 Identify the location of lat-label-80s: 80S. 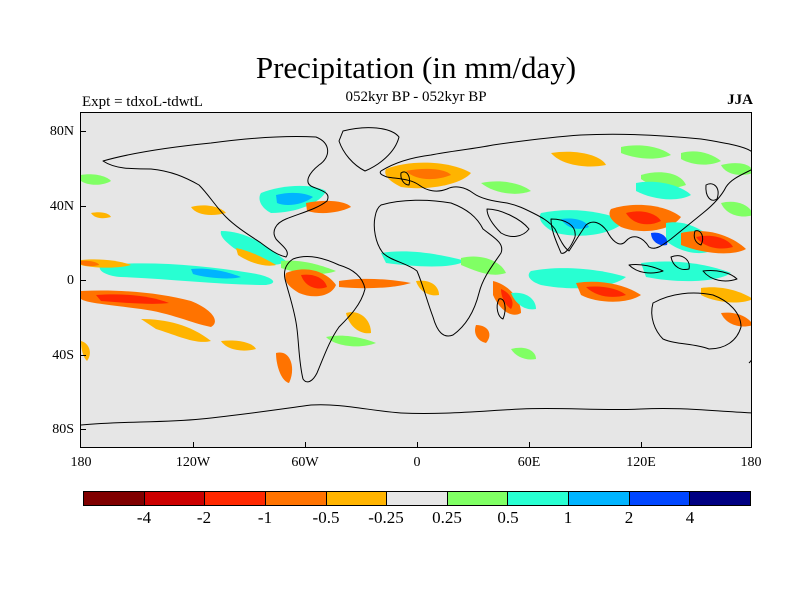
(63, 429).